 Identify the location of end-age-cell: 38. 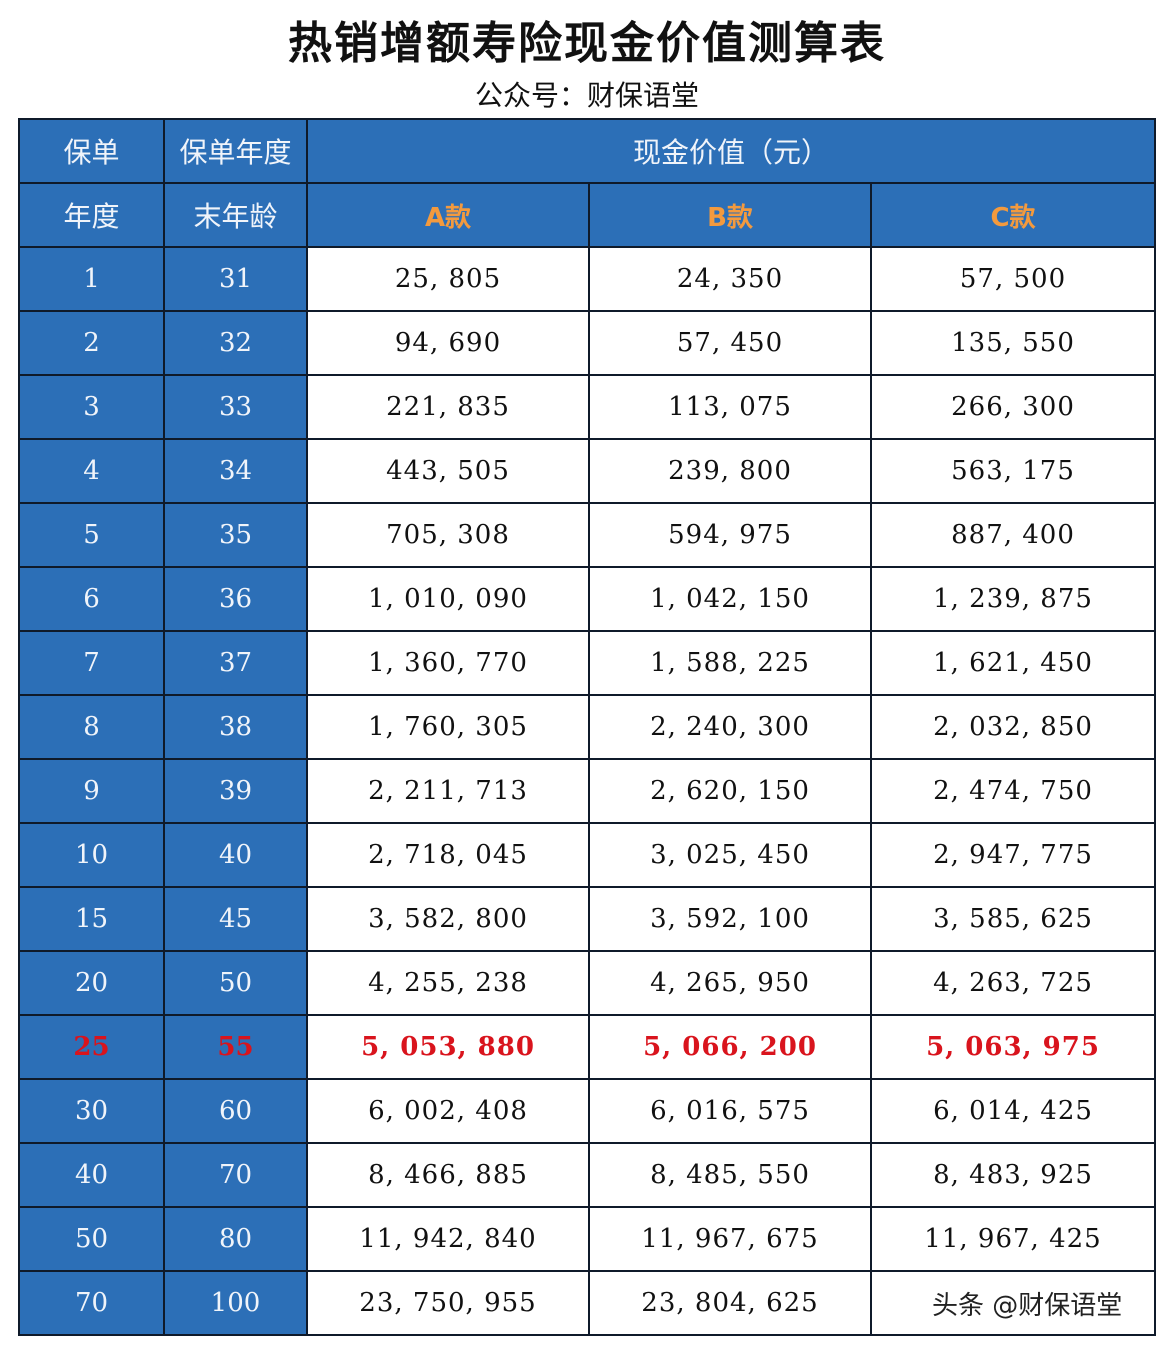
(235, 727).